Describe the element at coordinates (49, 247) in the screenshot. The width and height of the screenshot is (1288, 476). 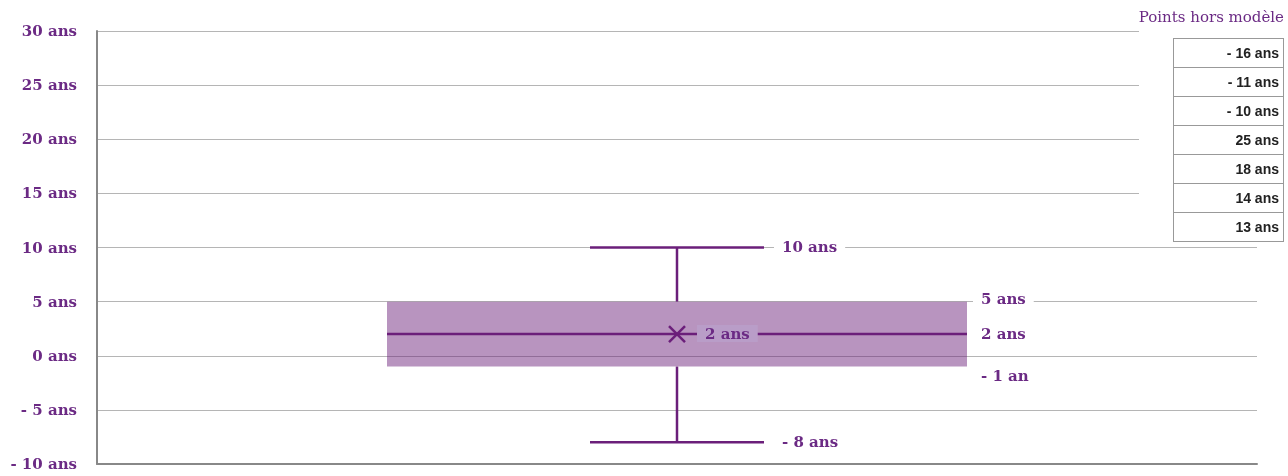
I see `y-tick-label: 10 ans` at that location.